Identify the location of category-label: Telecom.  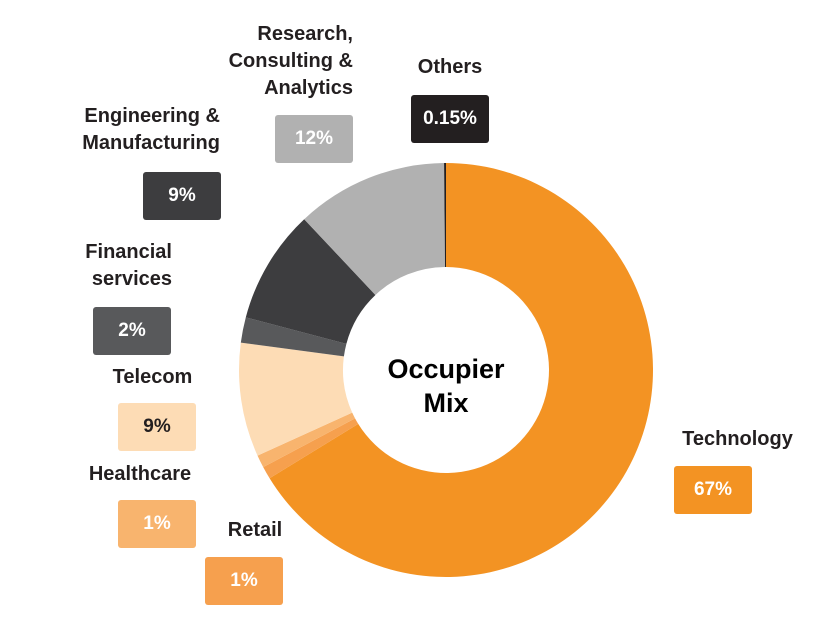
(152, 377).